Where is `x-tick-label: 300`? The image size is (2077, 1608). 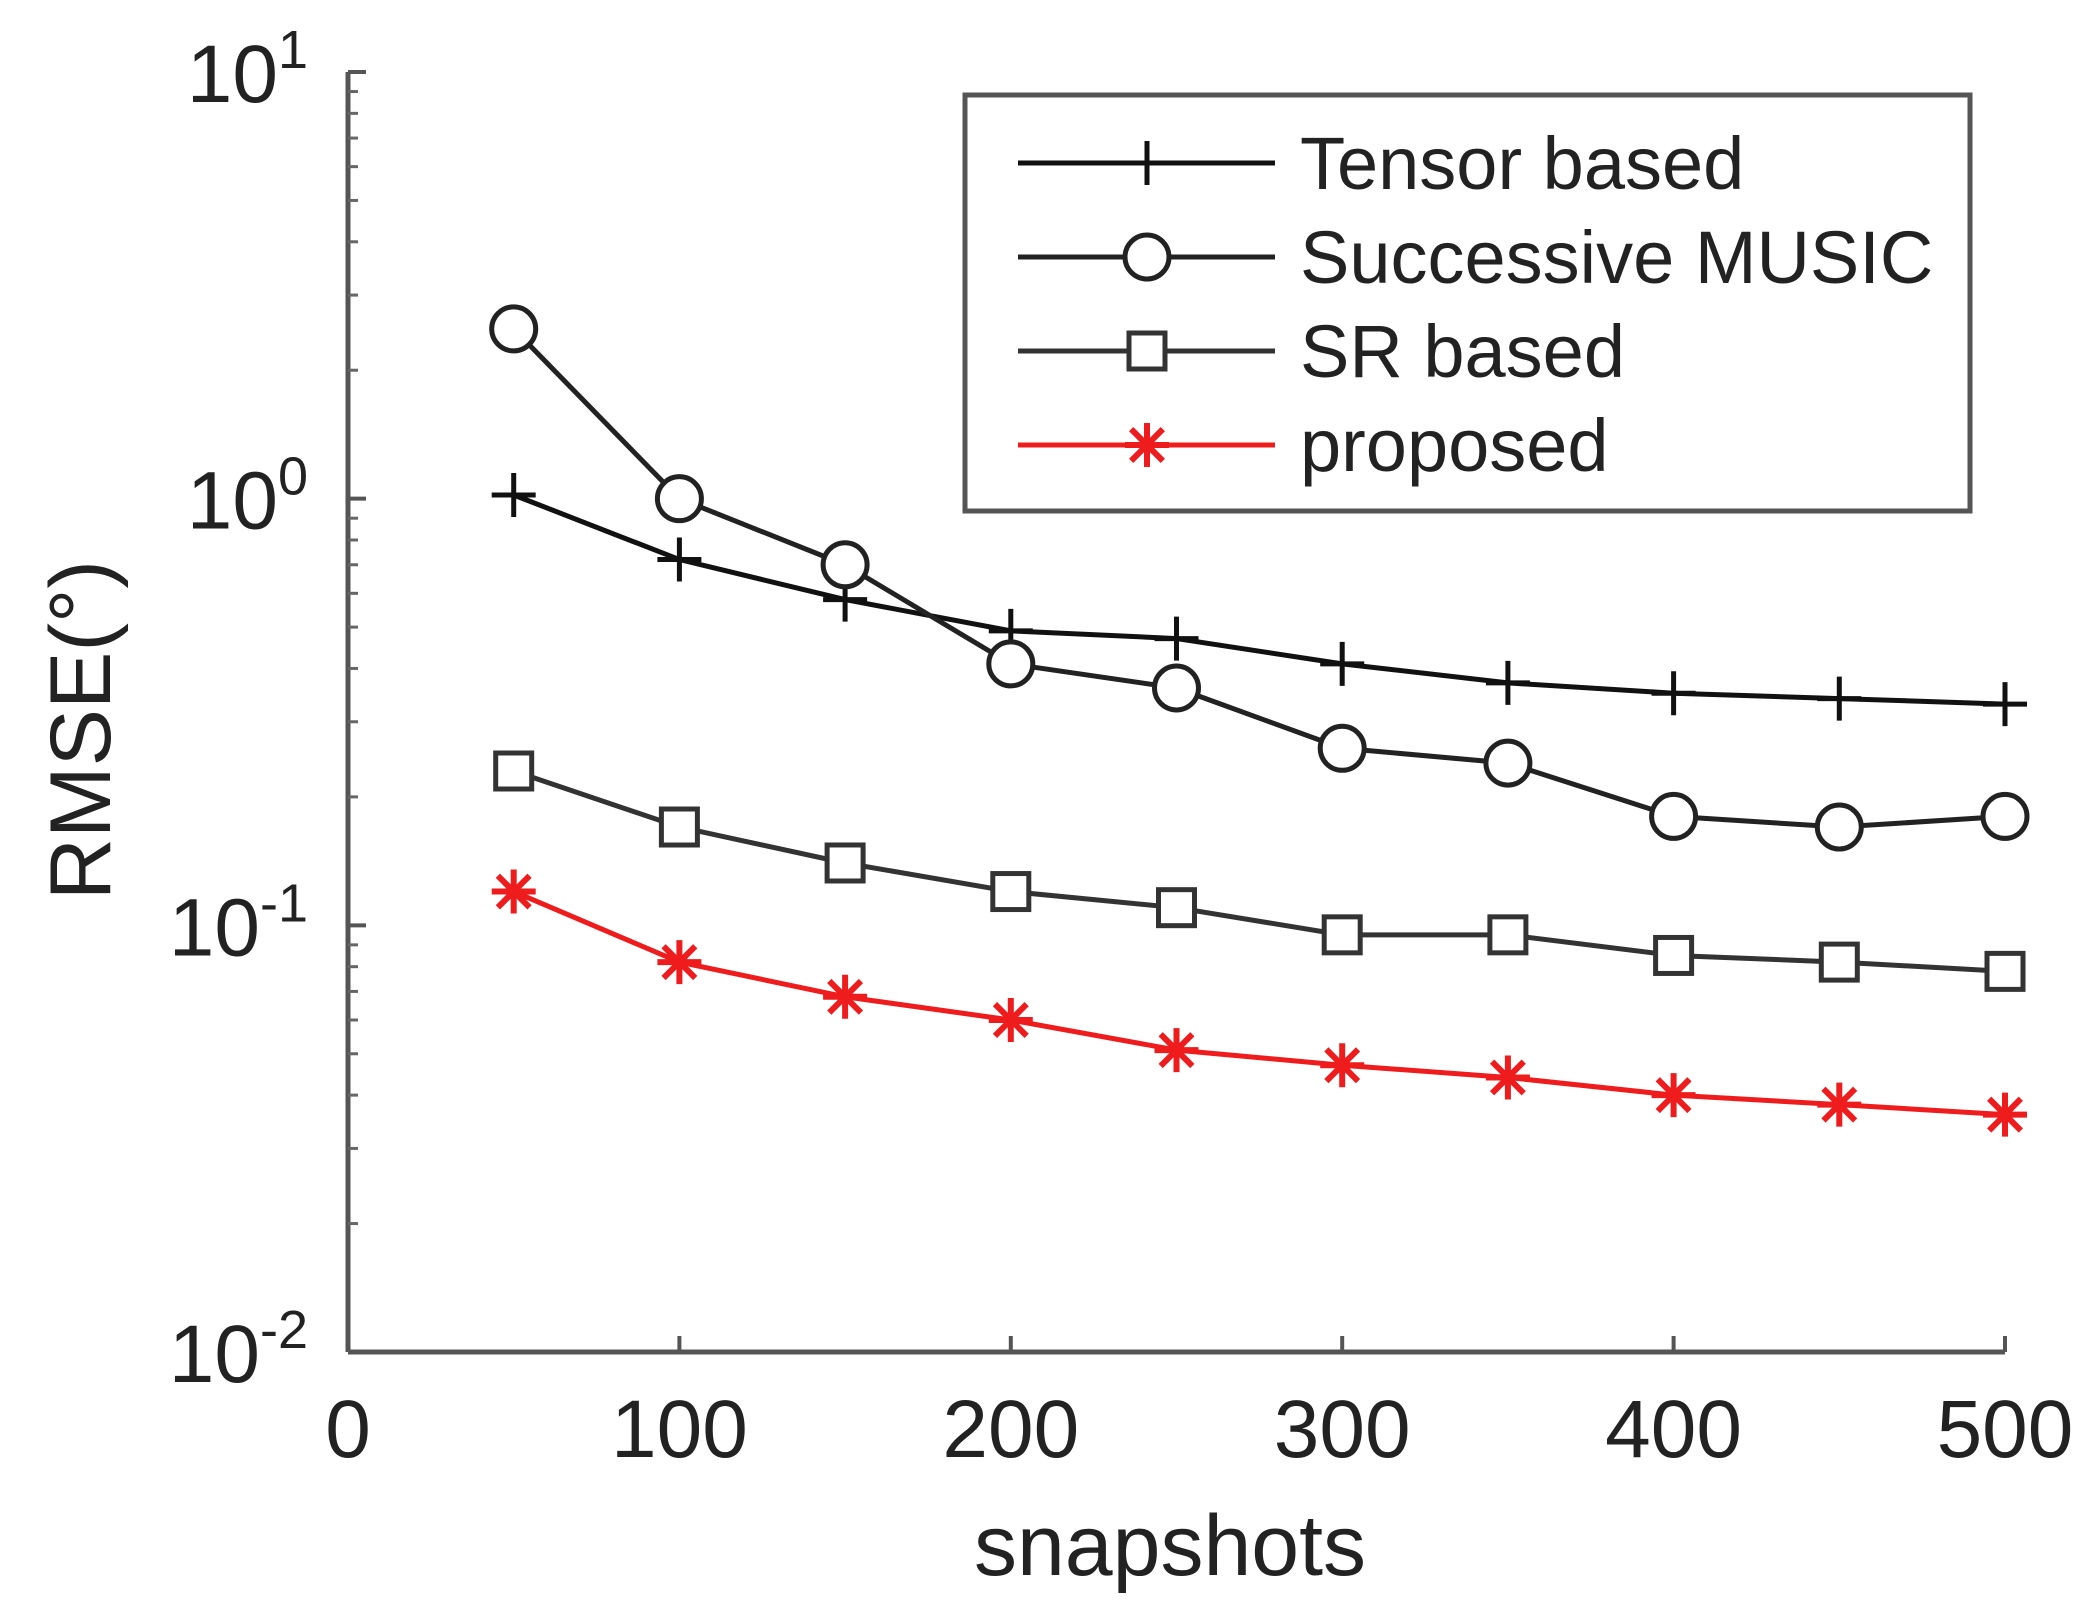 x-tick-label: 300 is located at coordinates (1342, 1429).